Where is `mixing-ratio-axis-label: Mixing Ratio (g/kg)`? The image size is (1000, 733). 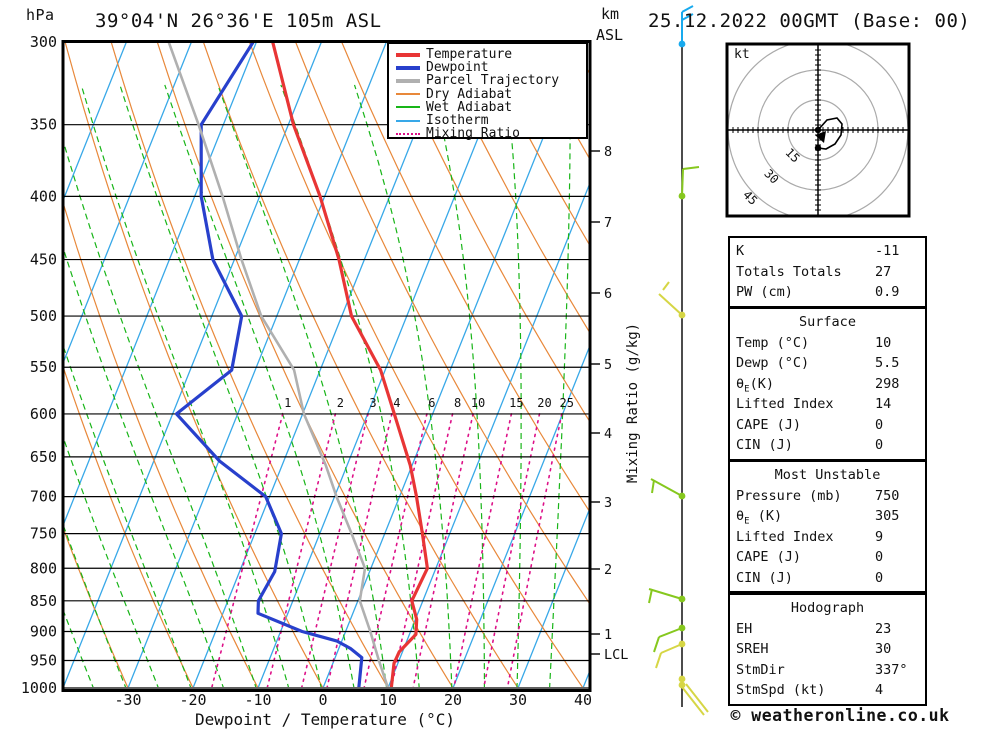
mixing-ratio-axis-label: Mixing Ratio (g/kg) is located at coordinates (633, 403).